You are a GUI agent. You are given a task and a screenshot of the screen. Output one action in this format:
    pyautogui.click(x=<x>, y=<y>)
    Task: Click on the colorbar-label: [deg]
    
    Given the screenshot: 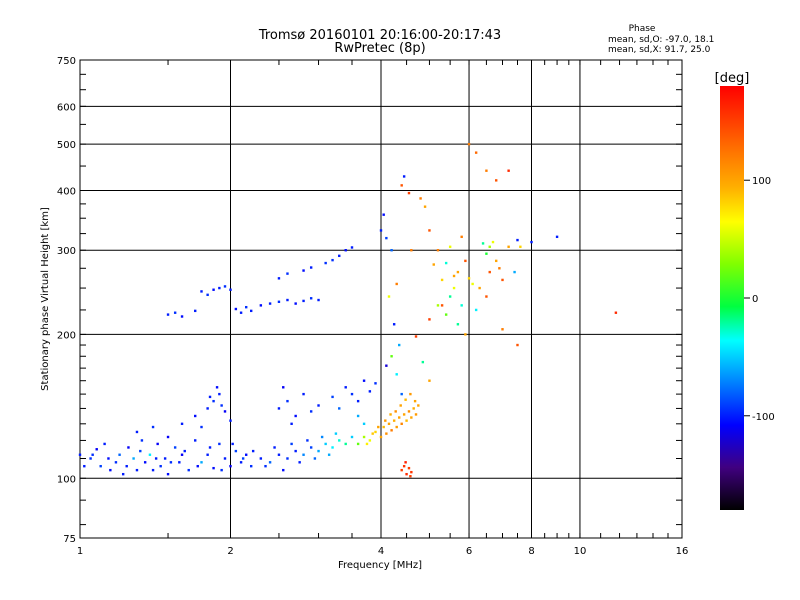 What is the action you would take?
    pyautogui.click(x=732, y=78)
    